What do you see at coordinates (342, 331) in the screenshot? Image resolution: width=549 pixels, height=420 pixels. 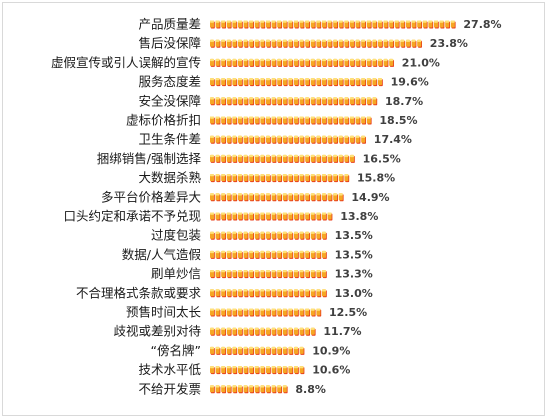 I see `value-label: 11.7%` at bounding box center [342, 331].